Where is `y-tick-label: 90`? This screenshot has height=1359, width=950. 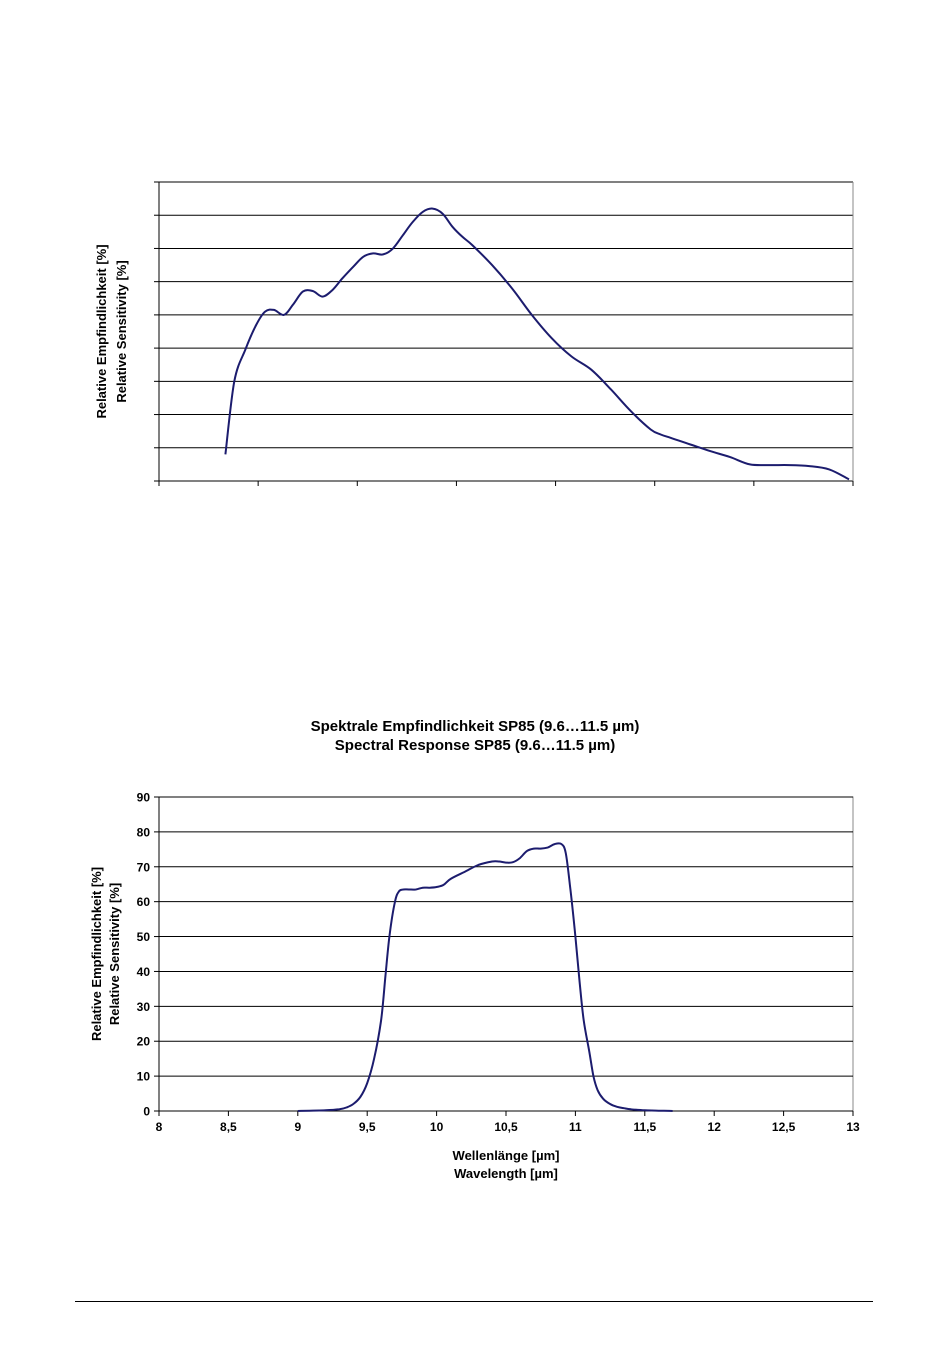
y-tick-label: 90 is located at coordinates (144, 798).